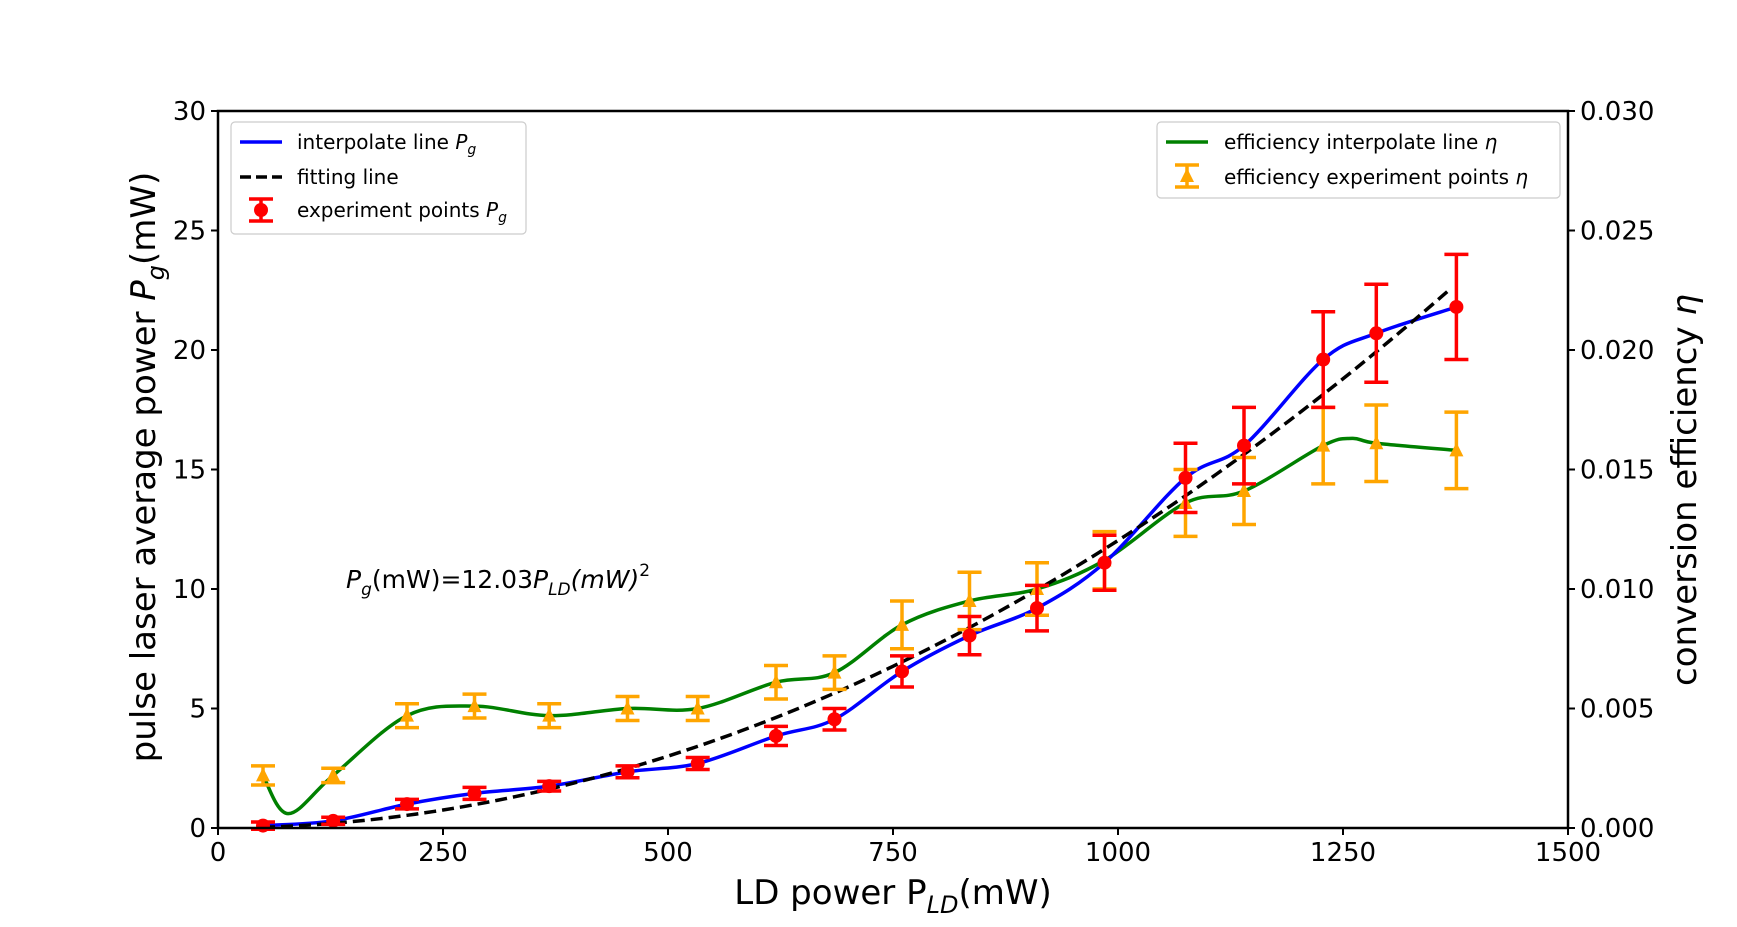 This screenshot has height=927, width=1737. I want to click on y-left-tick-label: 20, so click(189, 351).